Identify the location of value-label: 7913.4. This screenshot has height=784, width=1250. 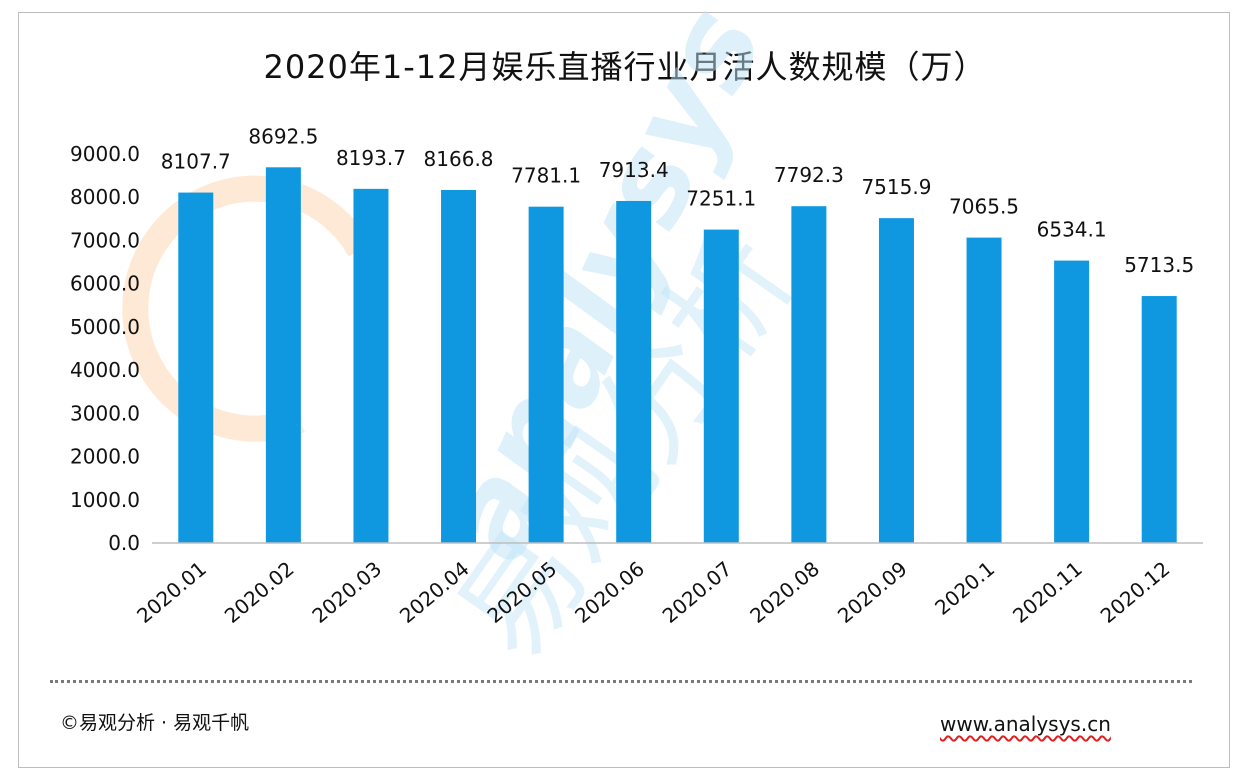
(634, 170).